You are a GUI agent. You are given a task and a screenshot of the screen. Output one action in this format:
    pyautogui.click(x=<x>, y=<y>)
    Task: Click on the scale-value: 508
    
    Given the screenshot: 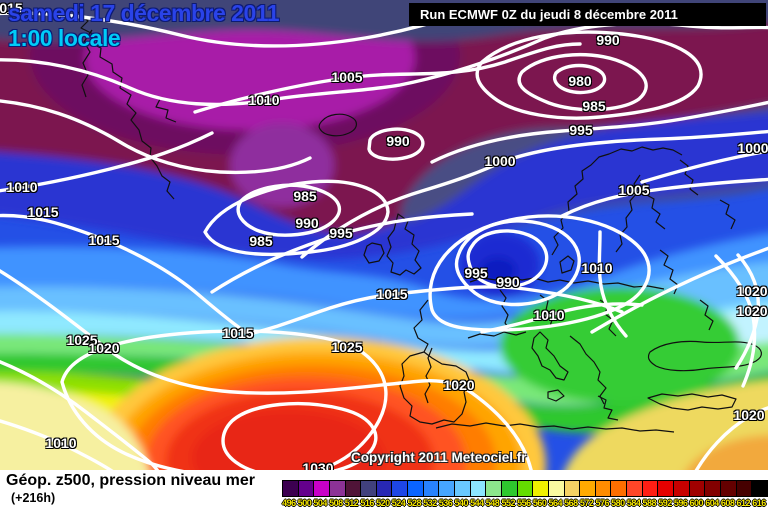 What is the action you would take?
    pyautogui.click(x=336, y=503)
    